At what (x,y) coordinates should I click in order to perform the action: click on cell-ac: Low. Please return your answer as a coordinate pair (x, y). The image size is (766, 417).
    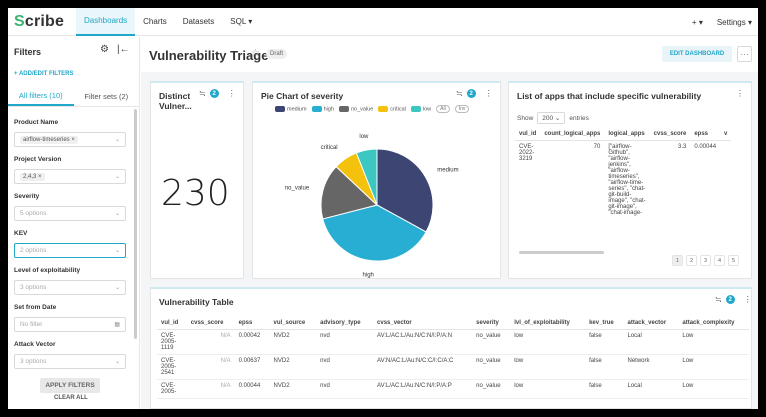
    Looking at the image, I should click on (688, 386).